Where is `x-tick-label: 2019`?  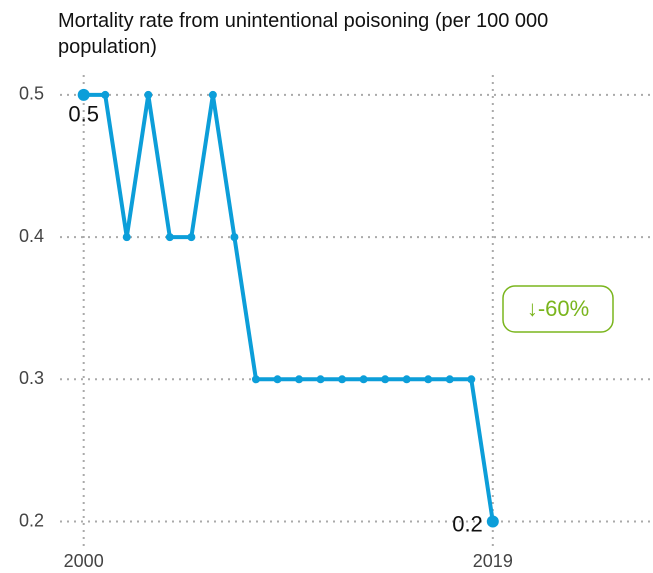 x-tick-label: 2019 is located at coordinates (493, 561).